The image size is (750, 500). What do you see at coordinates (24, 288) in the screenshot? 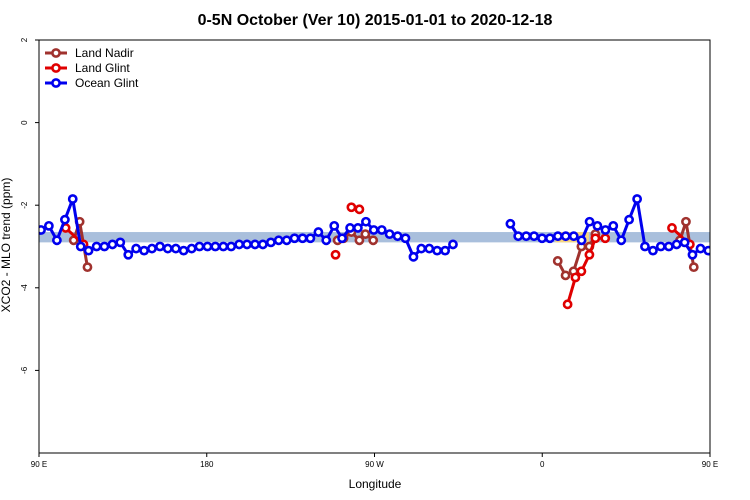
I see `y-tick-label-3: -4` at bounding box center [24, 288].